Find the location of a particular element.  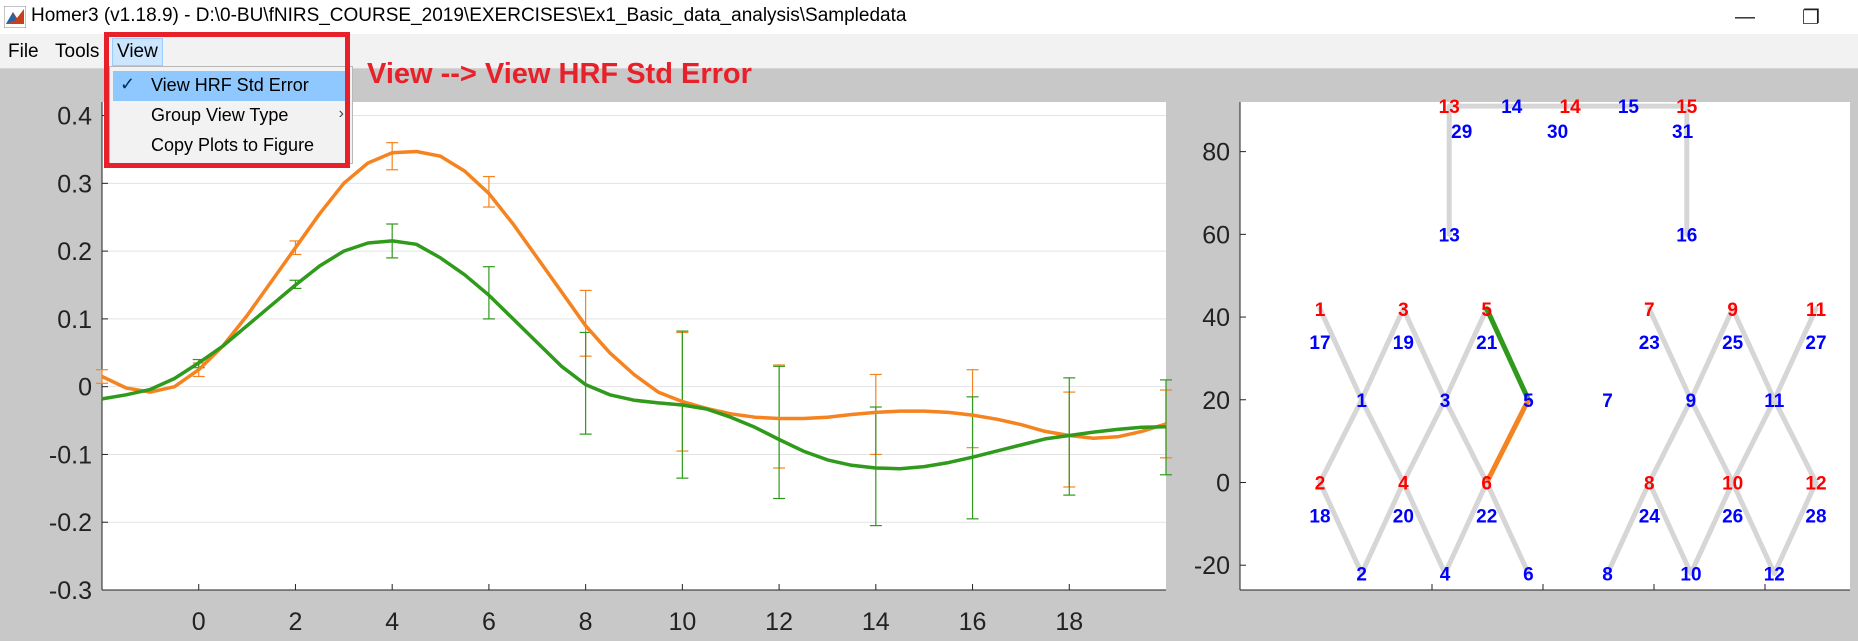

detector-label: 27 is located at coordinates (1815, 343).